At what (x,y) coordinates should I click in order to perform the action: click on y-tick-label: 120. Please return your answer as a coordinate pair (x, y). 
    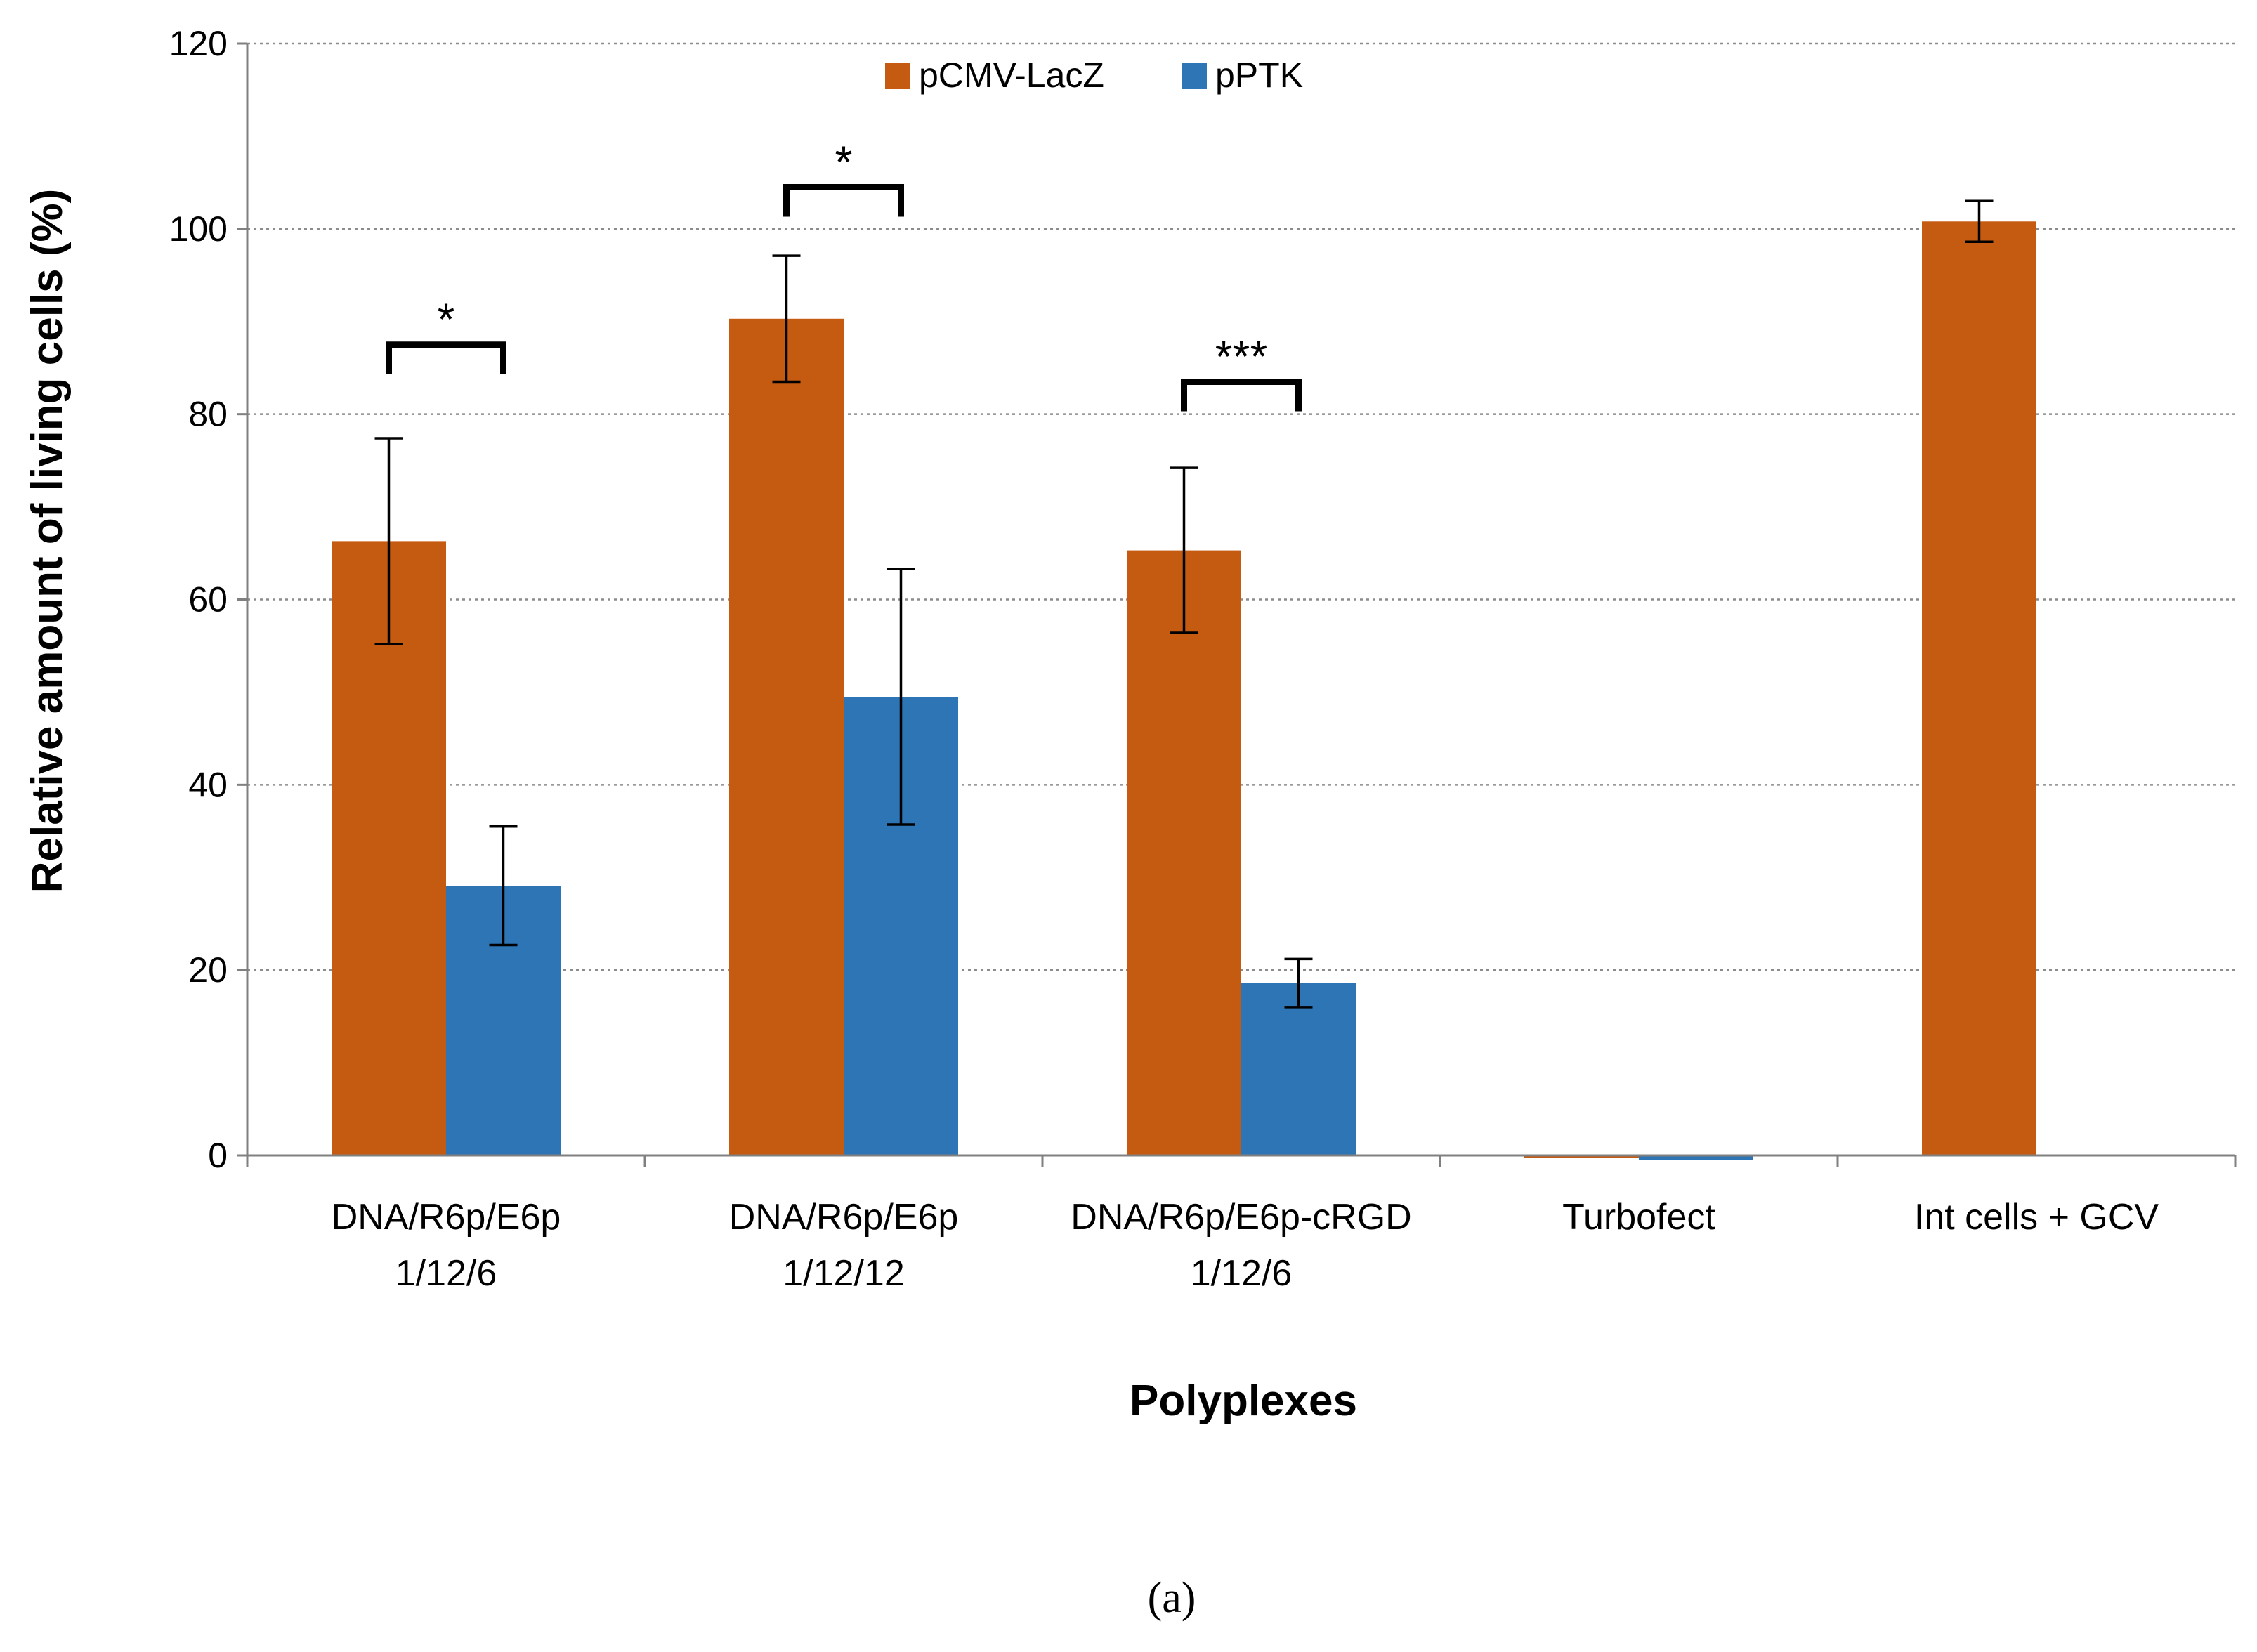
    Looking at the image, I should click on (198, 43).